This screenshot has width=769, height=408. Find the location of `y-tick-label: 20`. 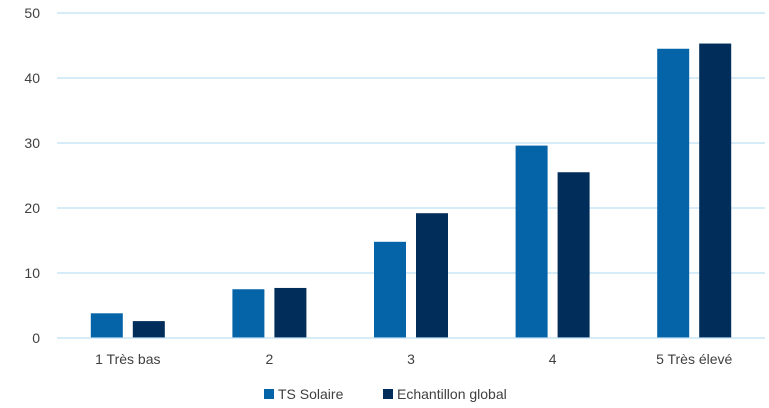

y-tick-label: 20 is located at coordinates (32, 208).